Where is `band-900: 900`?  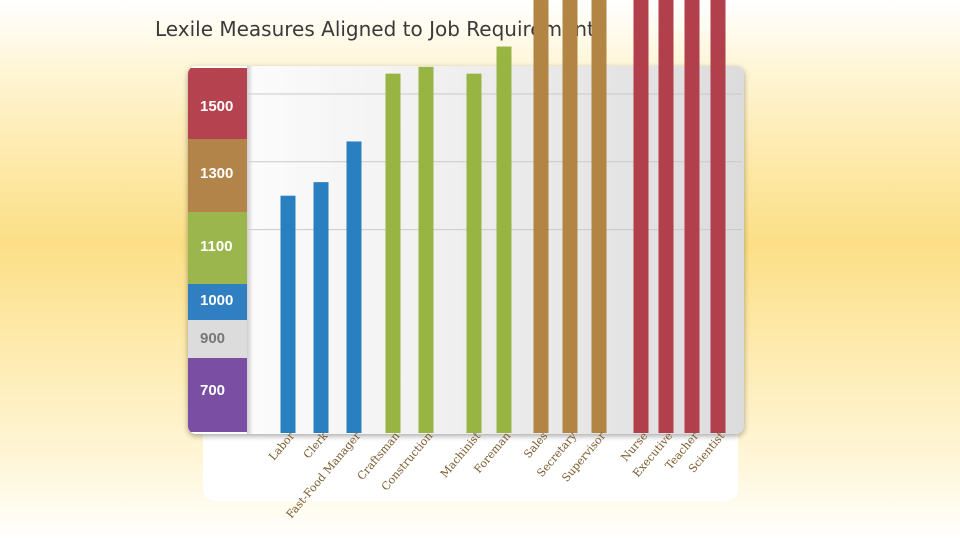 band-900: 900 is located at coordinates (217, 339).